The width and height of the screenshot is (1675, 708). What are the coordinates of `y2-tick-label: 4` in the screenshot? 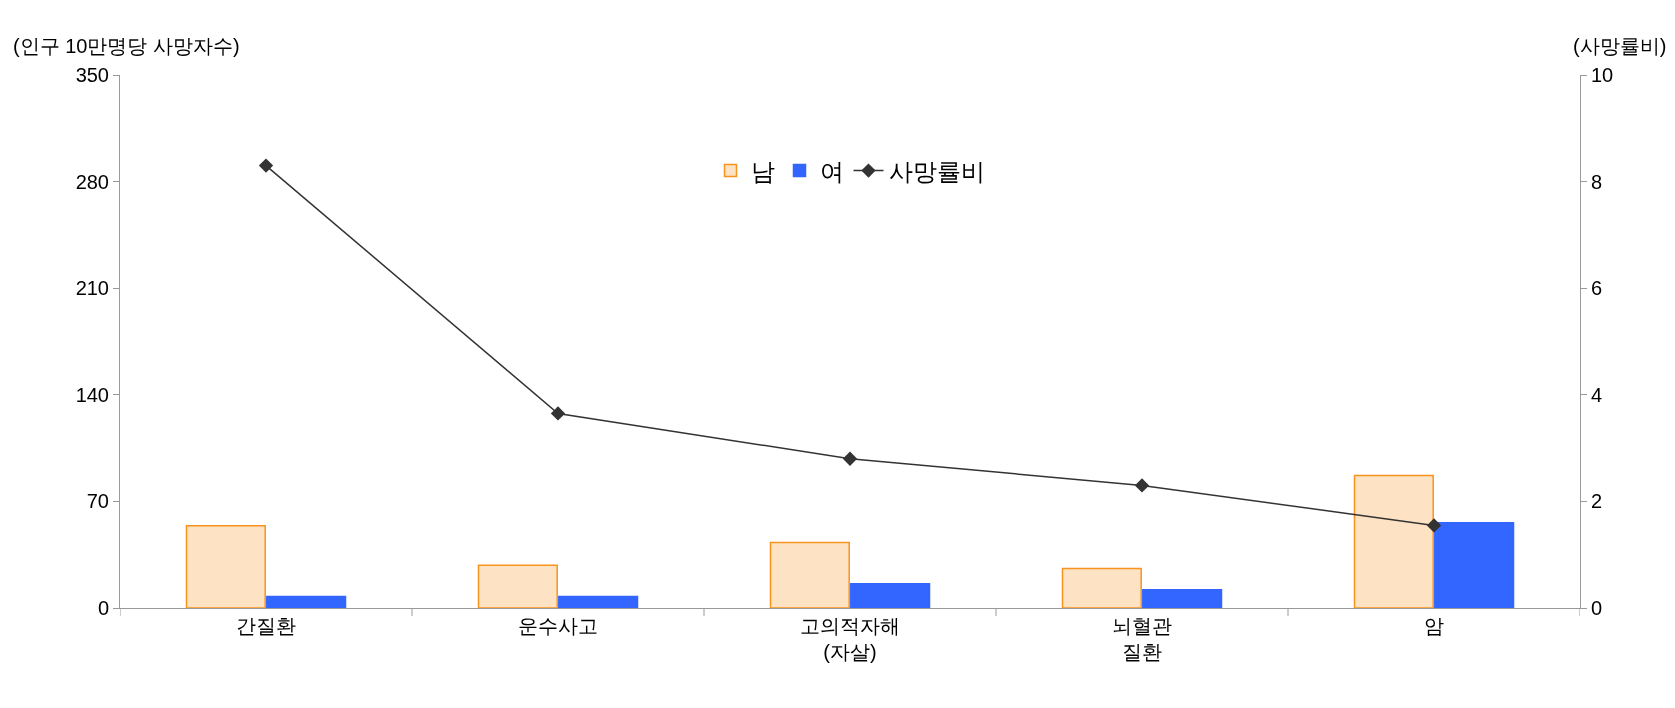 It's located at (1597, 394).